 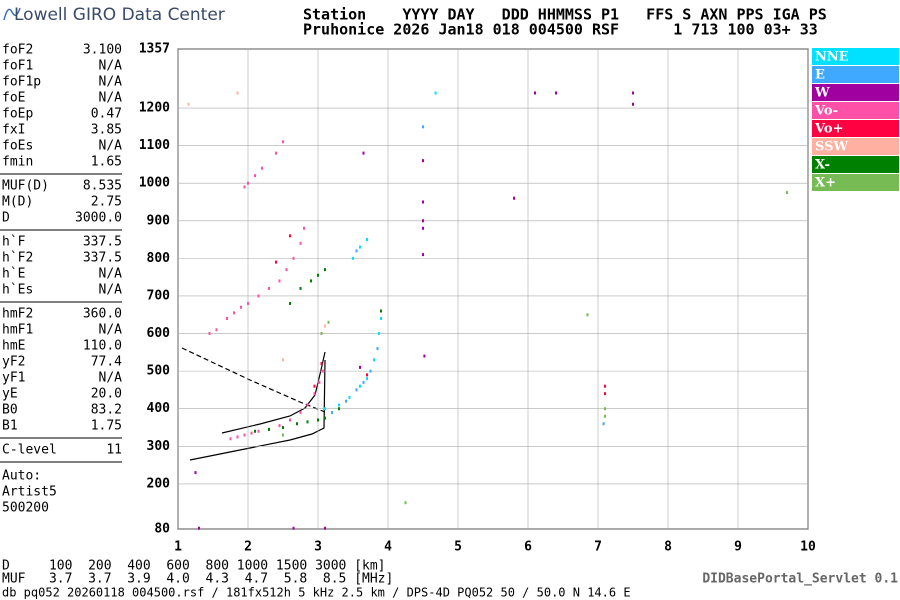 I want to click on param-name: hmE, so click(x=13, y=346).